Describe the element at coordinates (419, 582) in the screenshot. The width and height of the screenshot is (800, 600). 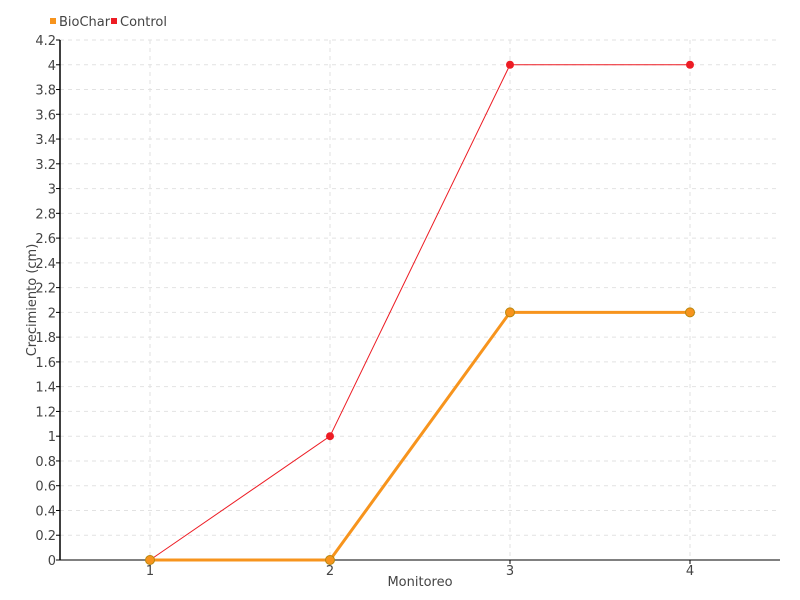
I see `x-axis-label: Monitoreo` at that location.